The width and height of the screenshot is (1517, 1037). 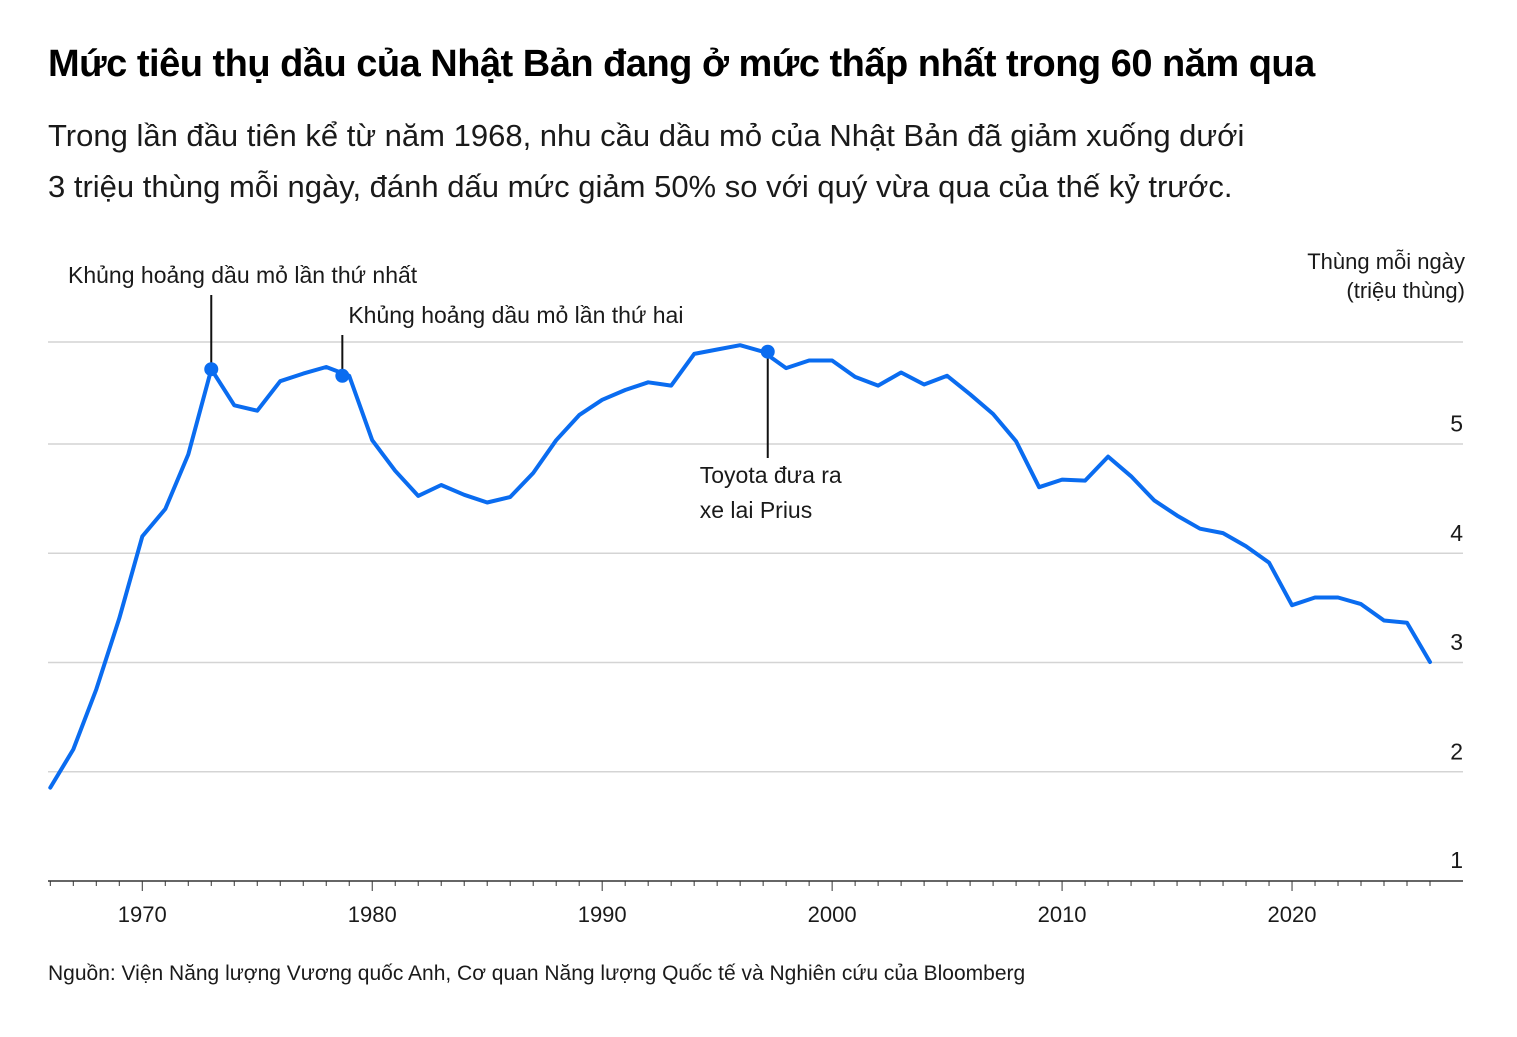 I want to click on x-tick-label-1990: 1990, so click(x=602, y=914).